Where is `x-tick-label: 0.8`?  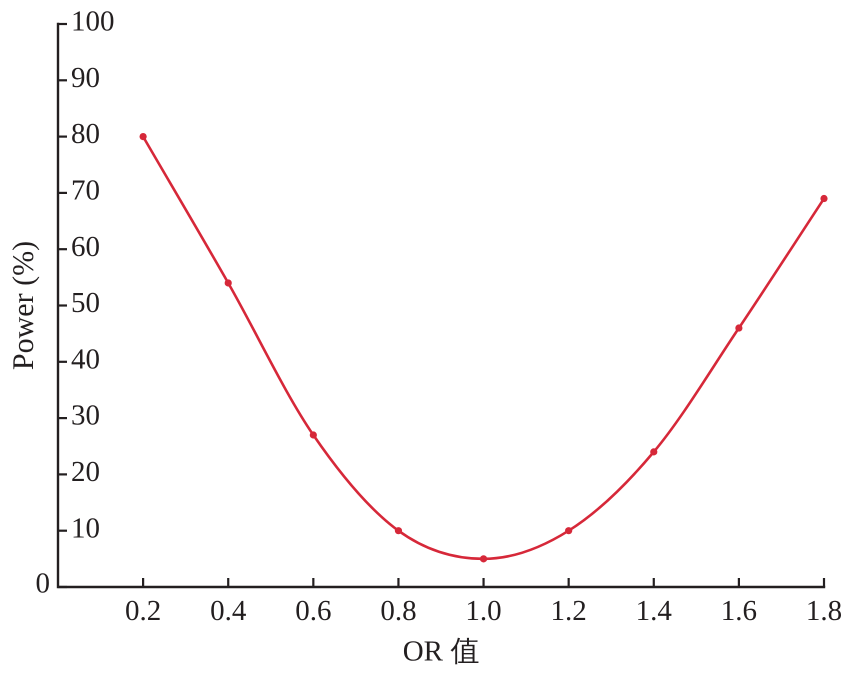
x-tick-label: 0.8 is located at coordinates (398, 611).